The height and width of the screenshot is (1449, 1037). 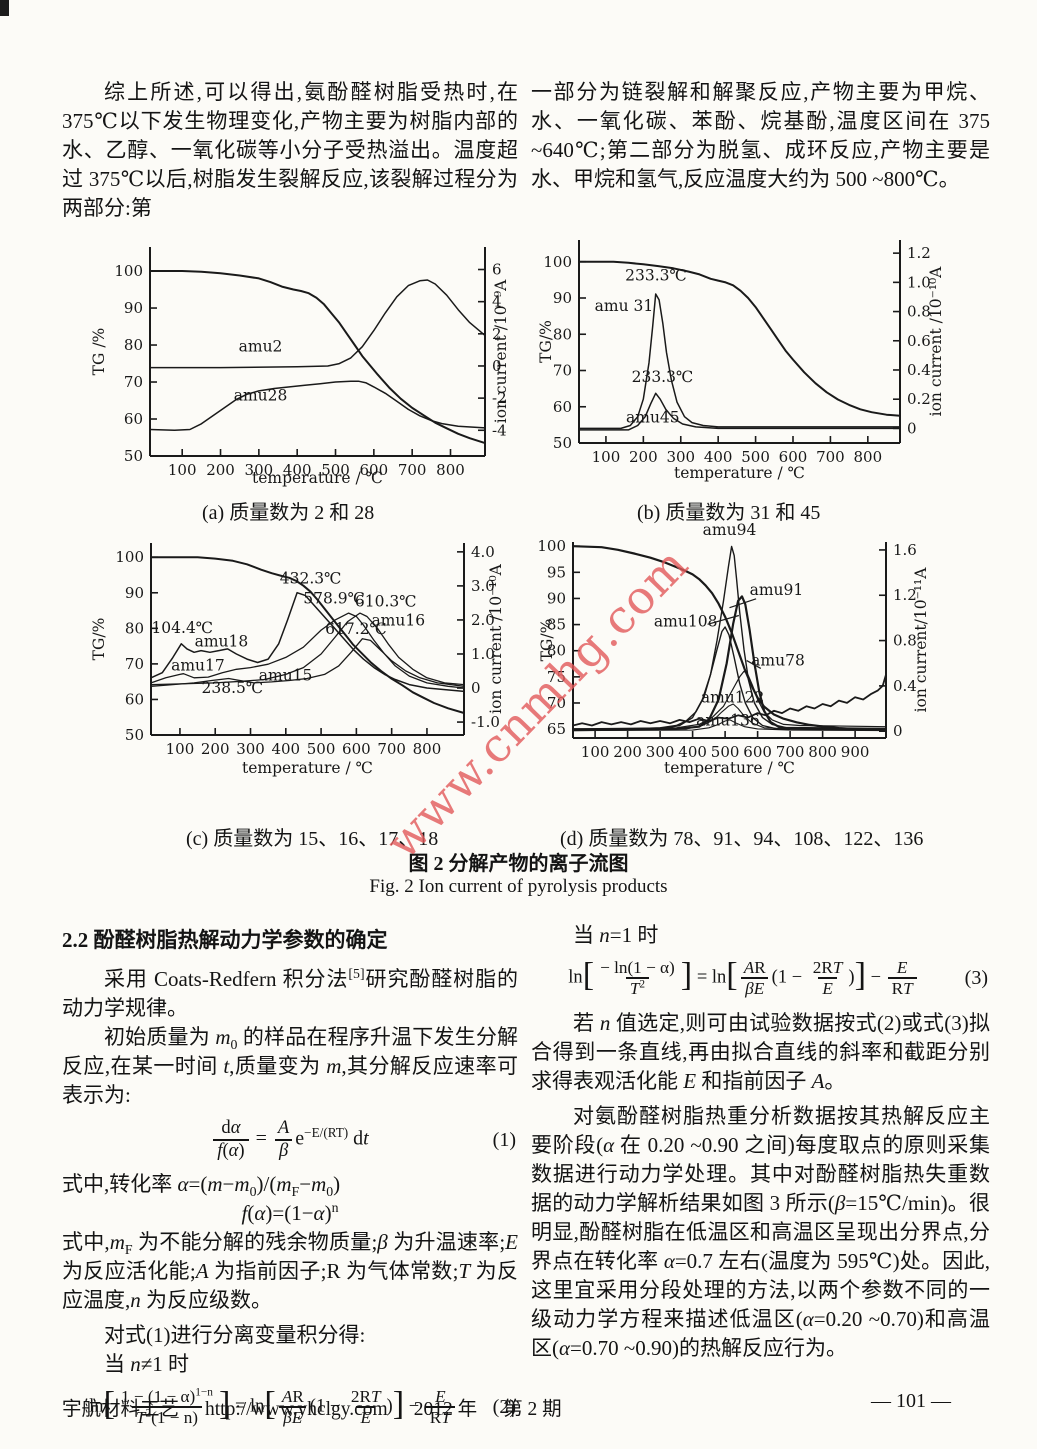 I want to click on journal-year: 2012 年, so click(x=445, y=1409).